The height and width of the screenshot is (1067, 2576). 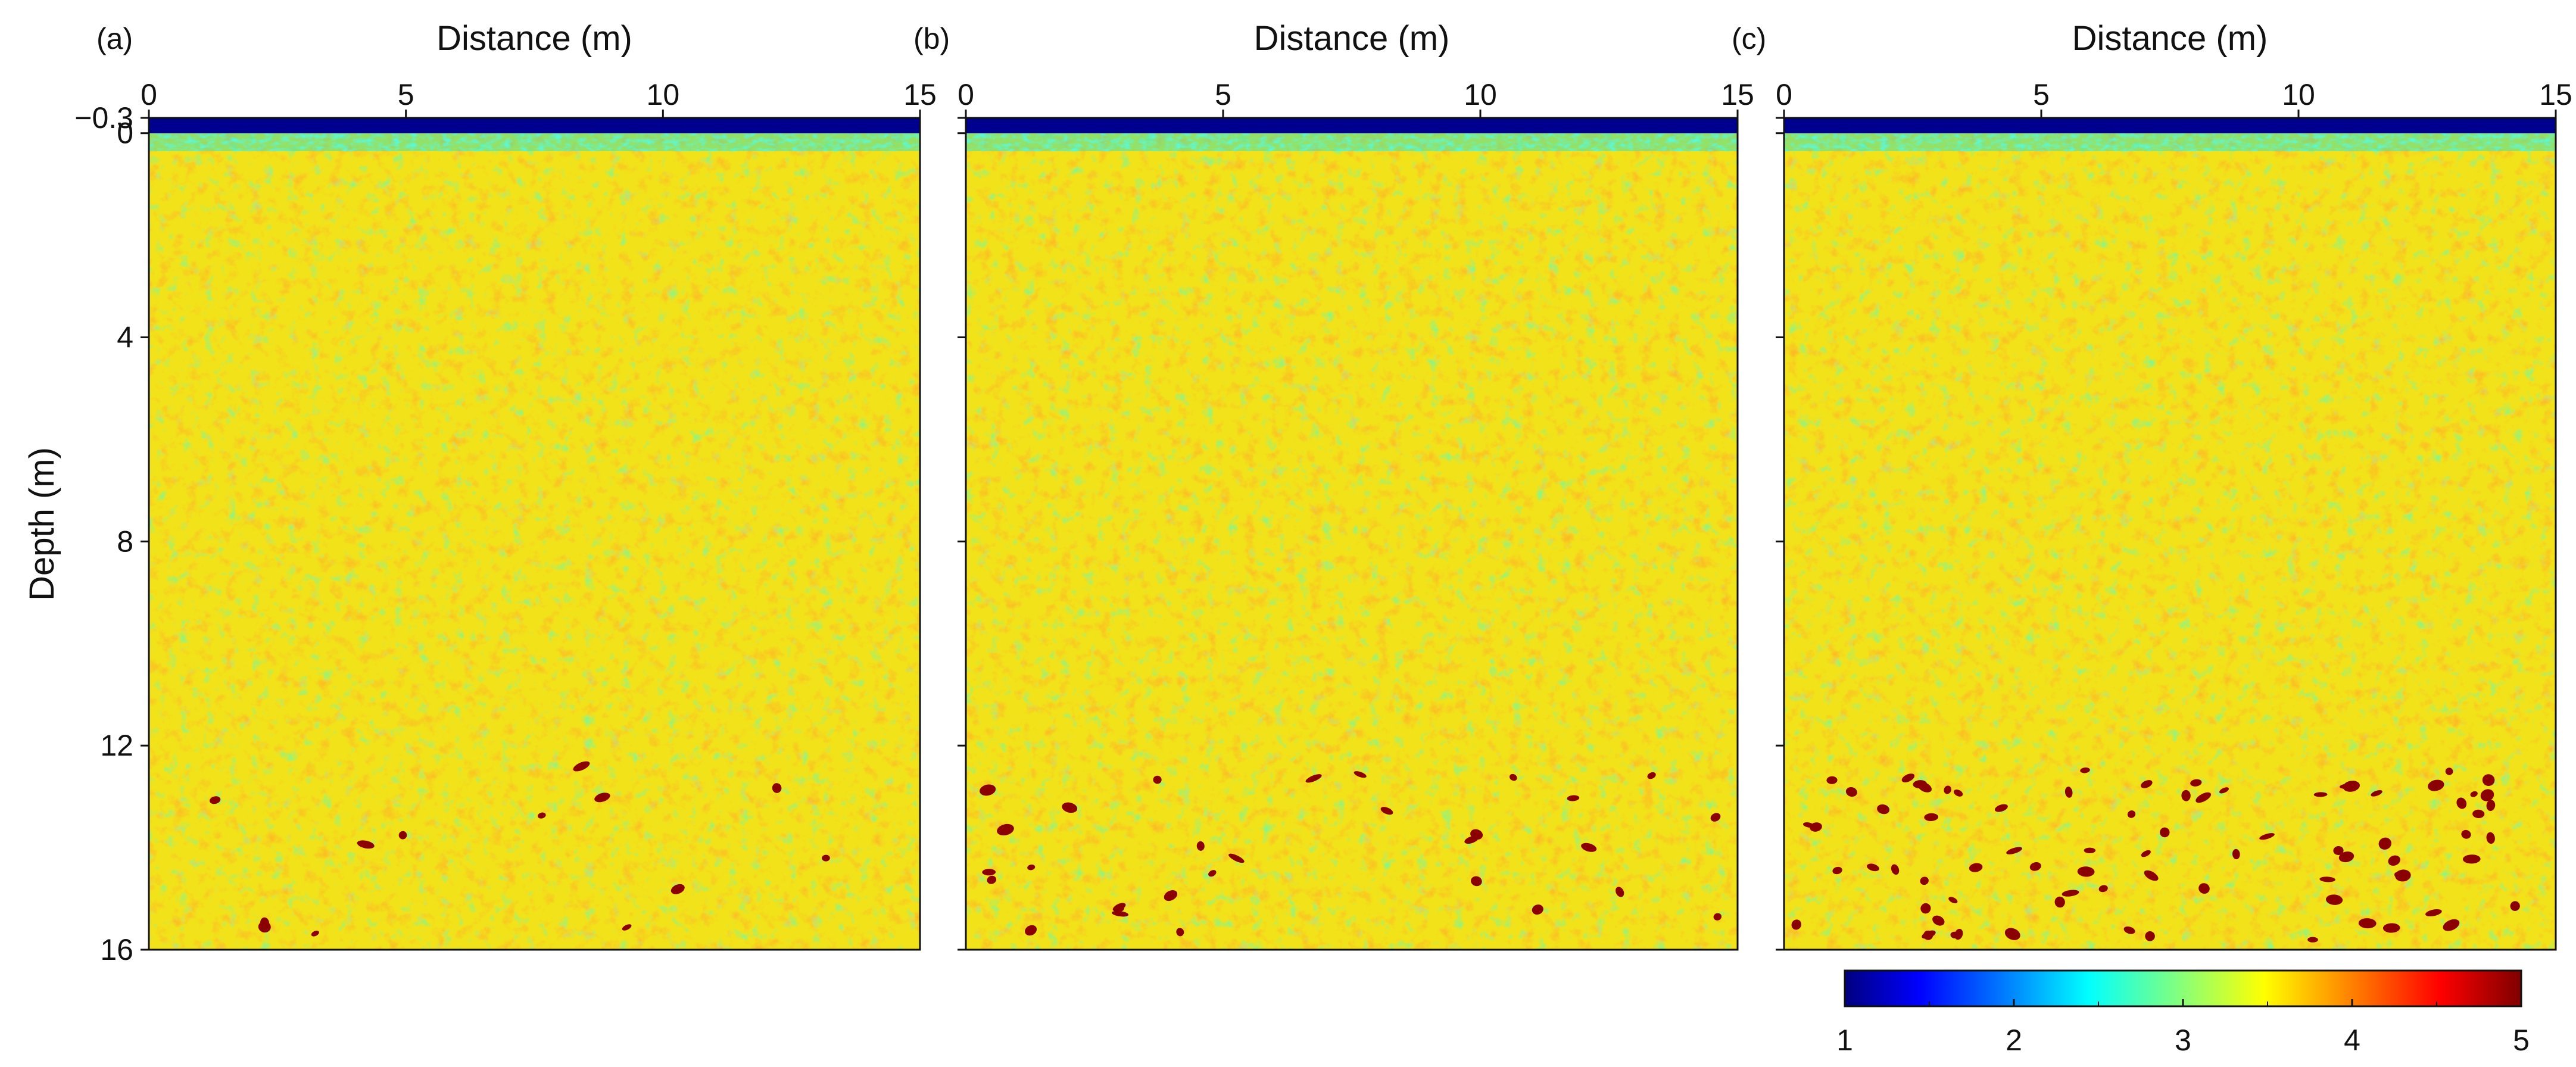 What do you see at coordinates (2352, 1040) in the screenshot?
I see `colorbar-tick-label: 4` at bounding box center [2352, 1040].